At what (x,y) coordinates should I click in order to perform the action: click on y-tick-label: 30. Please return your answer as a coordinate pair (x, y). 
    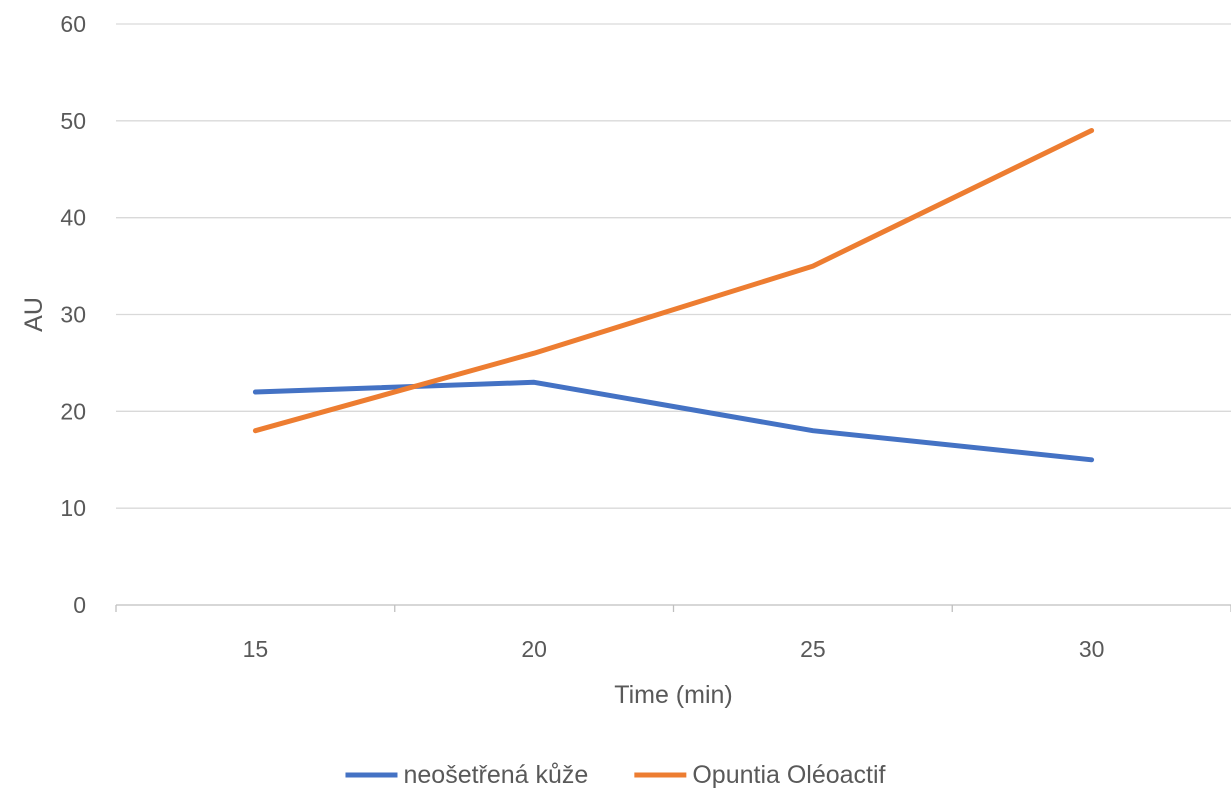
    Looking at the image, I should click on (73, 315).